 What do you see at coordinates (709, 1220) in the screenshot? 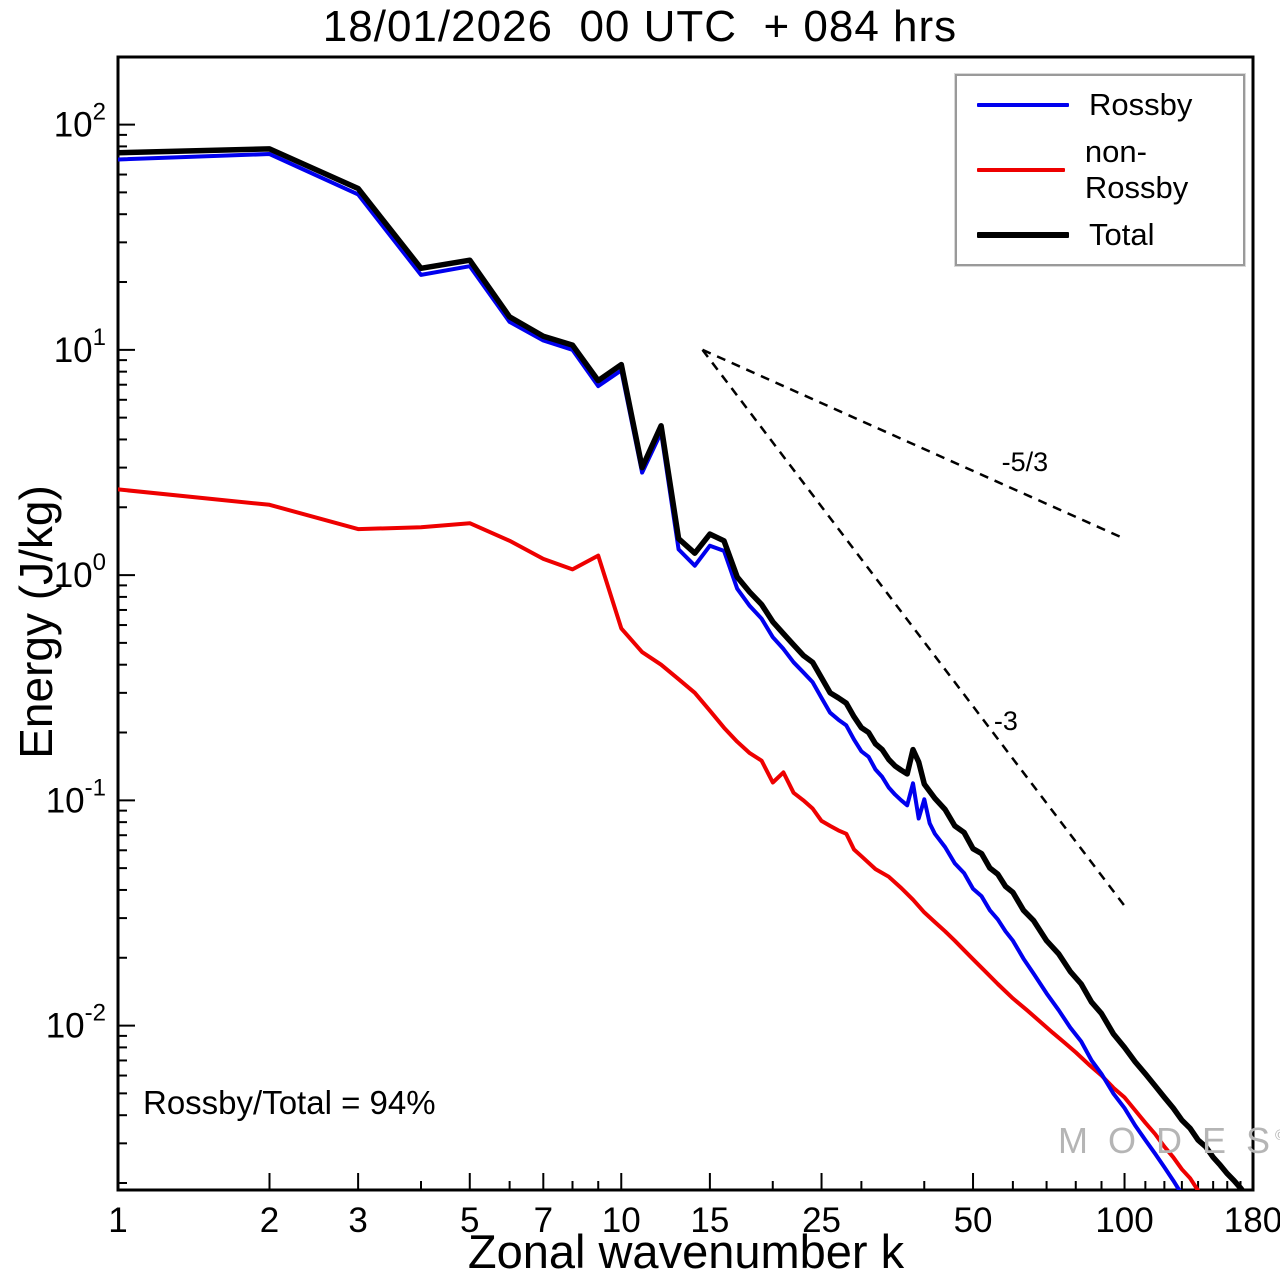
I see `x-tick-label: 15` at bounding box center [709, 1220].